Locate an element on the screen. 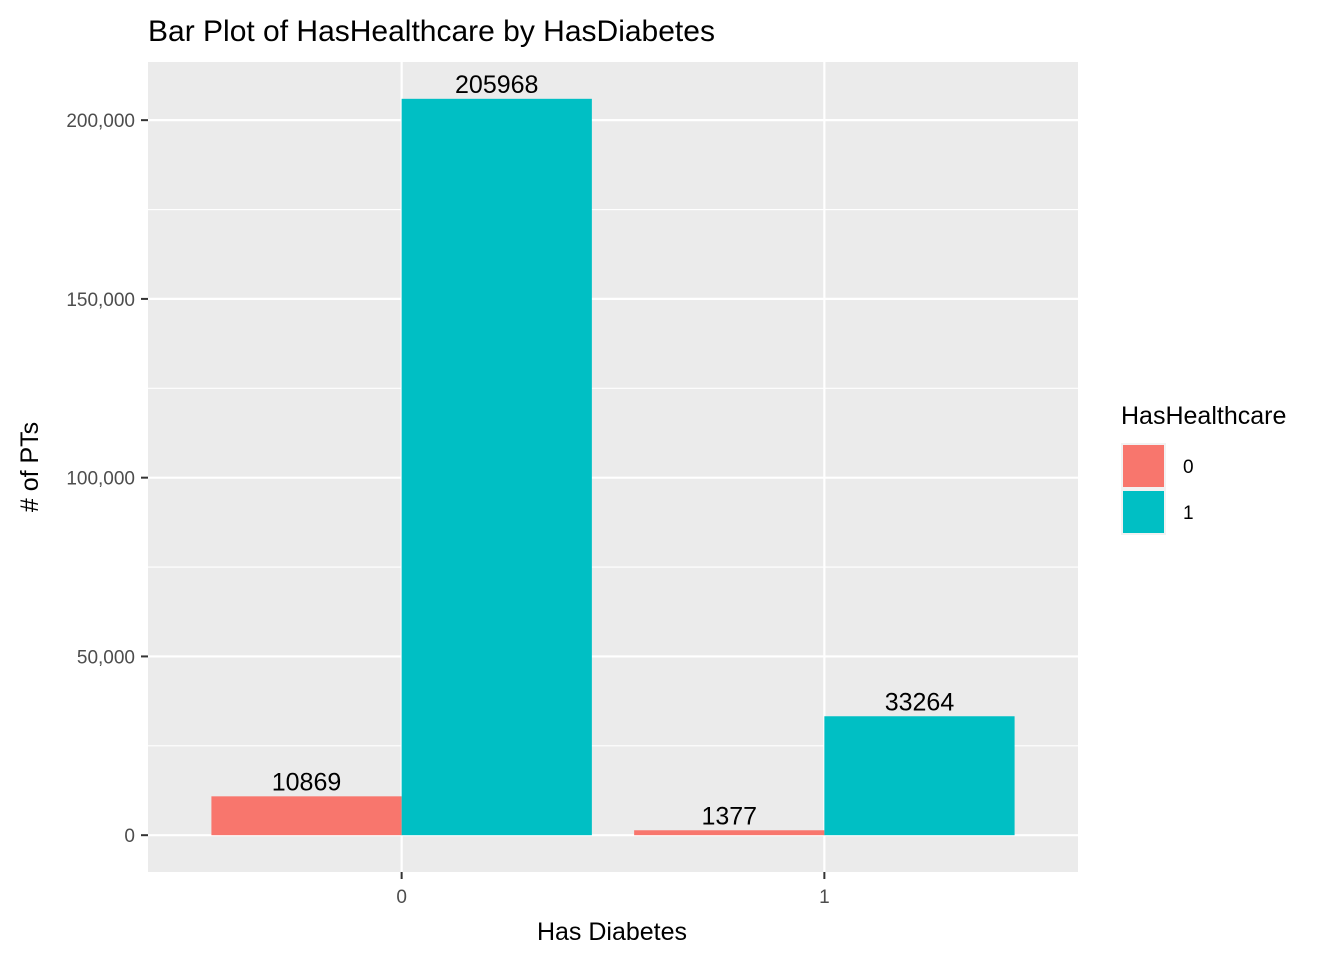 The width and height of the screenshot is (1344, 960). y-tick-label: 200,000 is located at coordinates (100, 121).